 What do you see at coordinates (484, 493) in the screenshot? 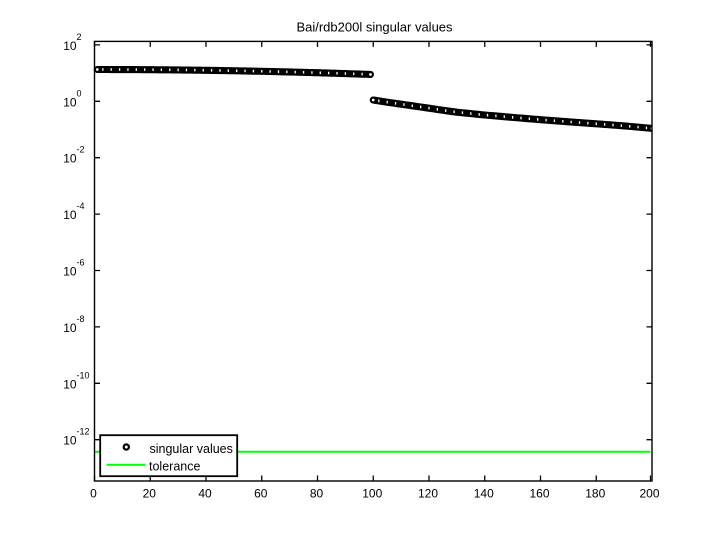
I see `svg-text: 140` at bounding box center [484, 493].